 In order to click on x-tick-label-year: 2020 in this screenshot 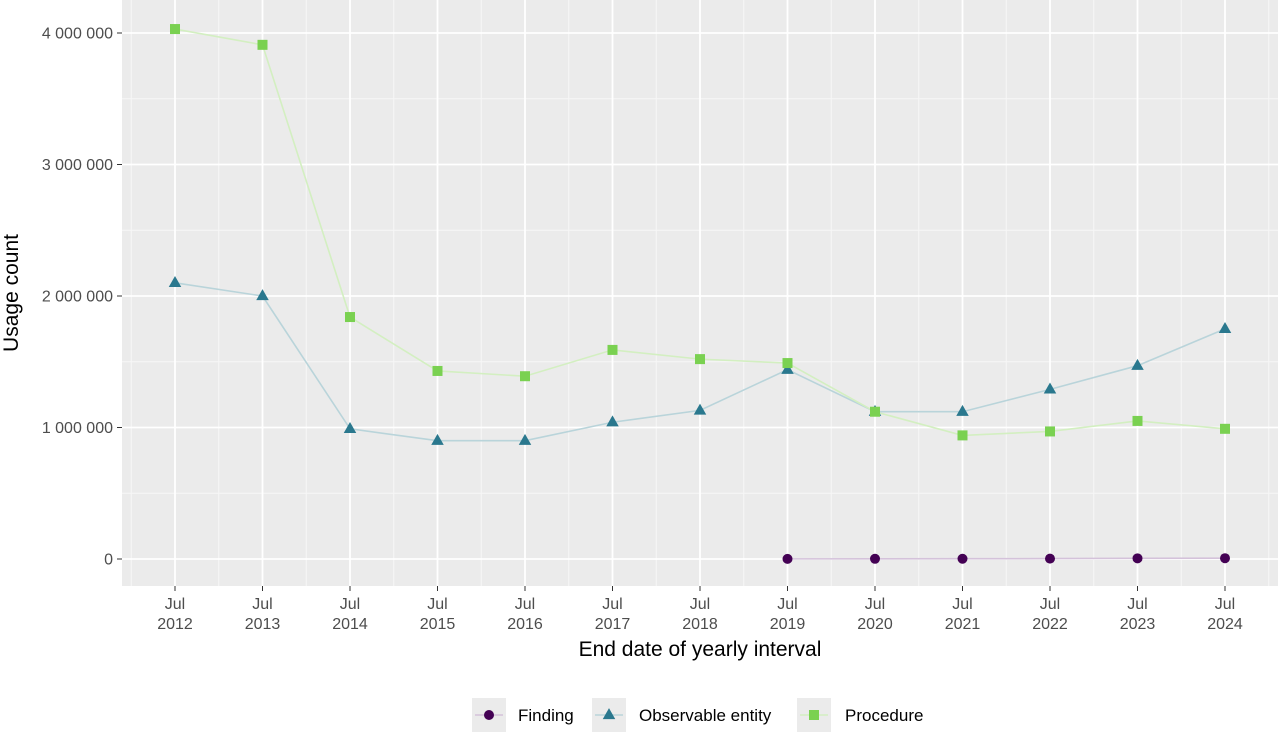, I will do `click(875, 624)`.